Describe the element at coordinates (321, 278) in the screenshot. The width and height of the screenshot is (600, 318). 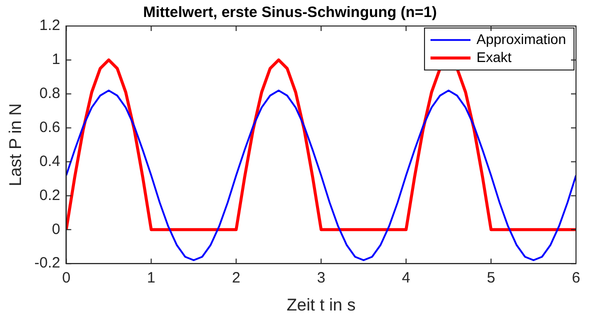
I see `x-tick-label: 3` at that location.